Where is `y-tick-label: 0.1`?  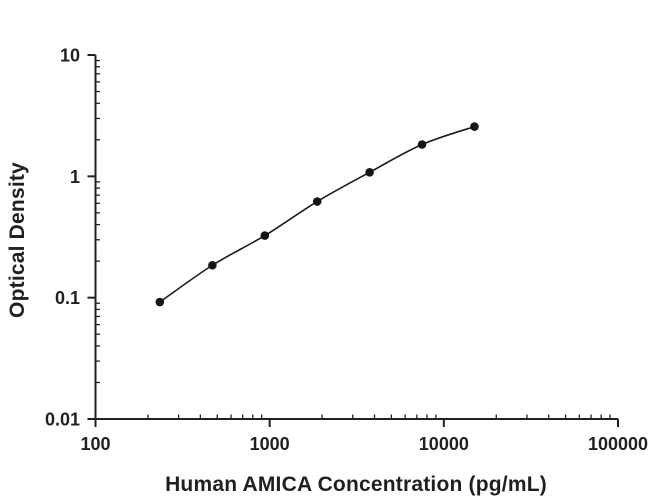
y-tick-label: 0.1 is located at coordinates (67, 298).